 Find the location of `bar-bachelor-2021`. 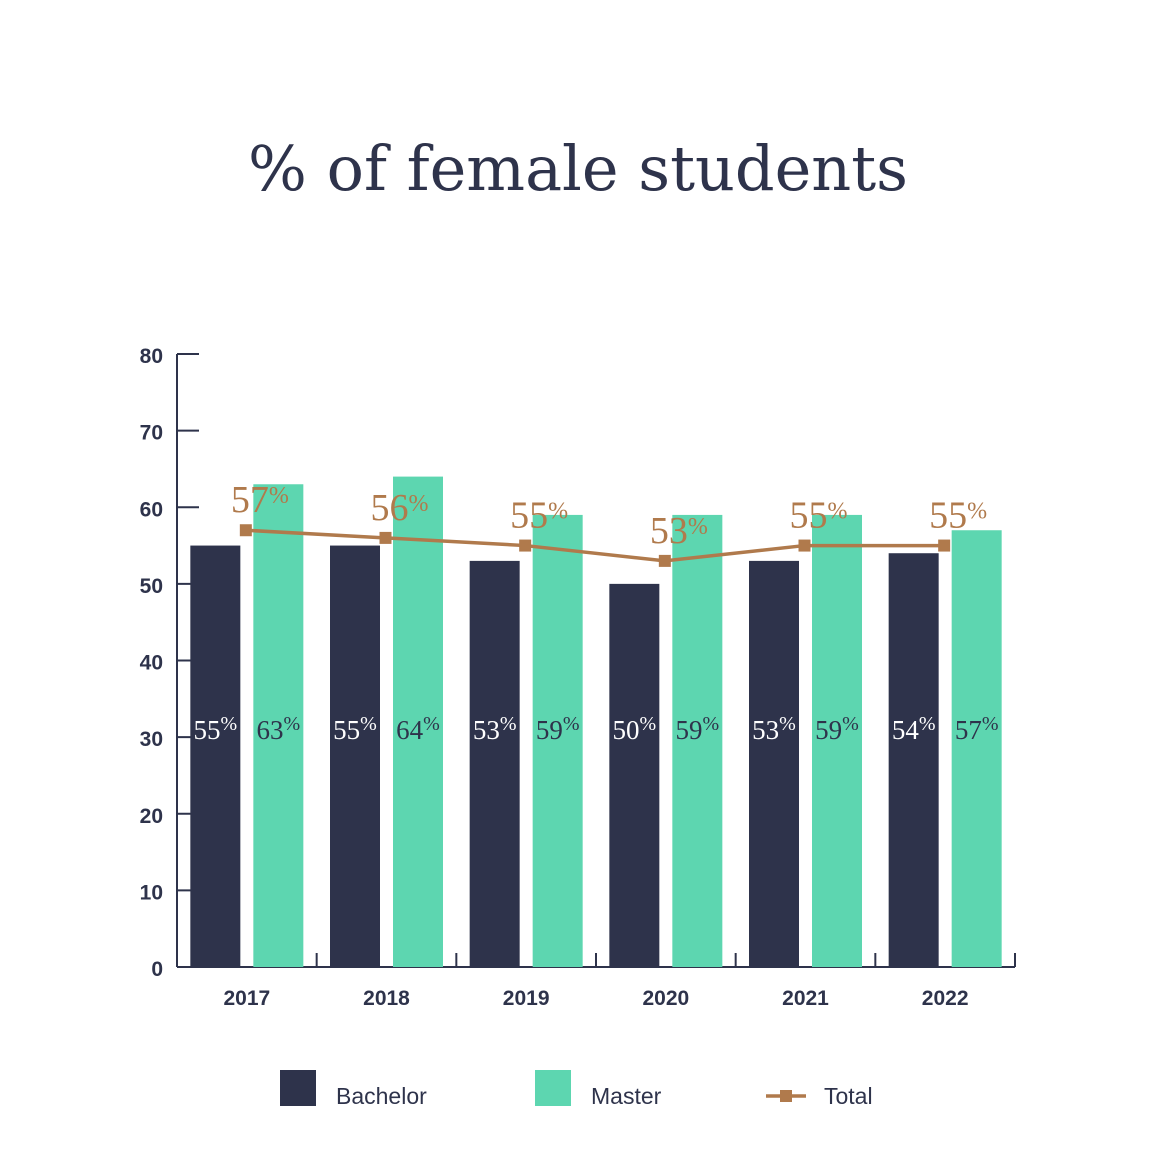

bar-bachelor-2021 is located at coordinates (774, 763).